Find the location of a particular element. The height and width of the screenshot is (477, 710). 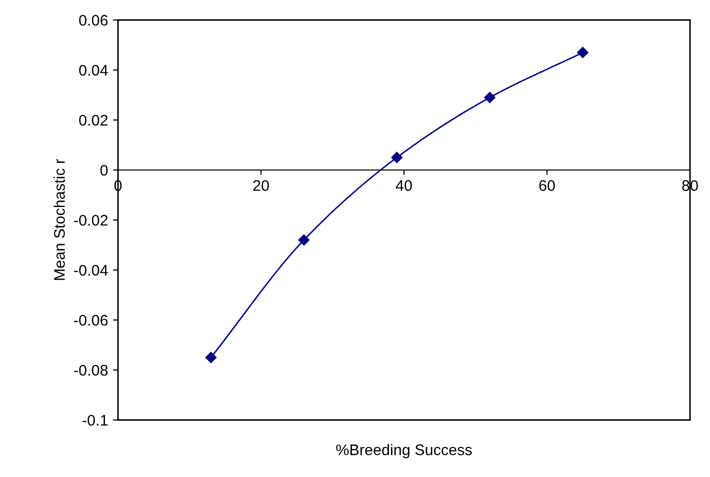

y-tick-label: -0.08 is located at coordinates (91, 370).